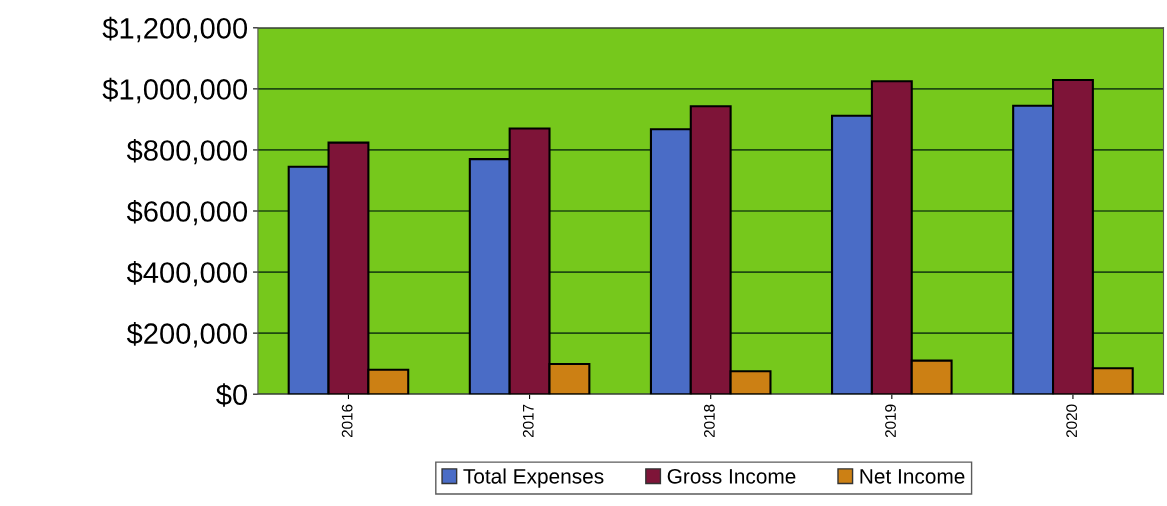 This screenshot has width=1167, height=506. Describe the element at coordinates (709, 421) in the screenshot. I see `x-tick-label: 2018` at that location.